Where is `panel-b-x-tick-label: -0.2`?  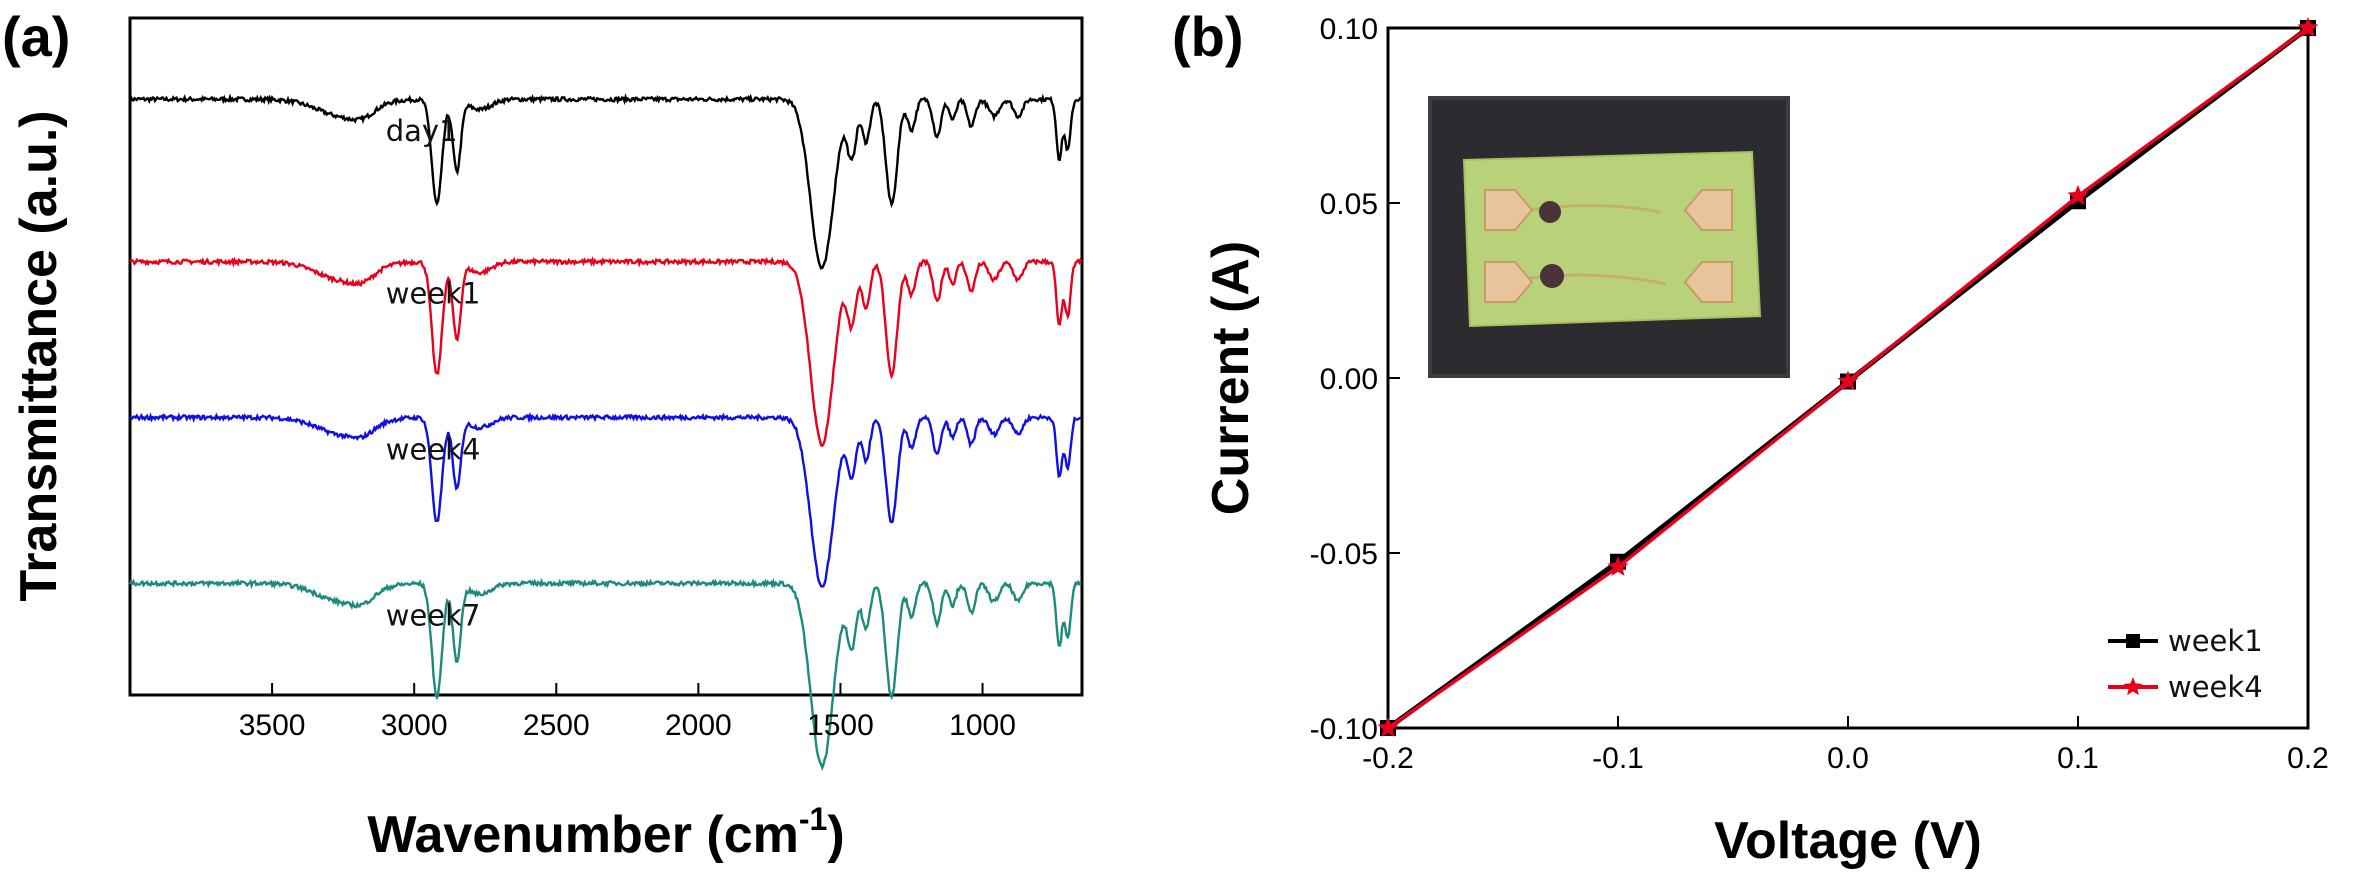
panel-b-x-tick-label: -0.2 is located at coordinates (1388, 758).